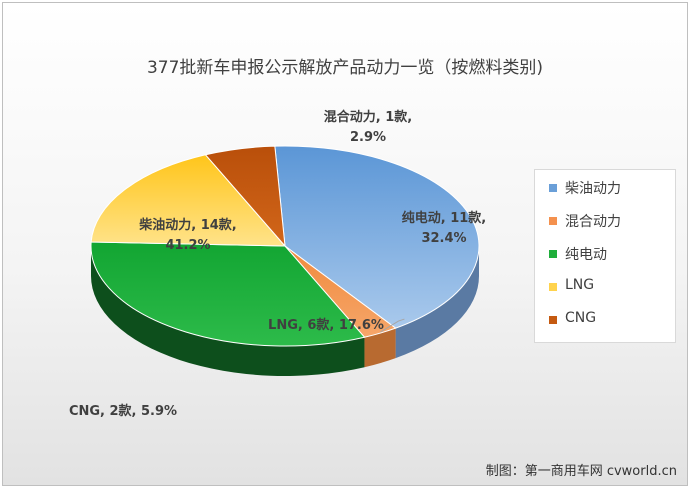 The image size is (690, 488). What do you see at coordinates (581, 318) in the screenshot?
I see `legend-label: CNG` at bounding box center [581, 318].